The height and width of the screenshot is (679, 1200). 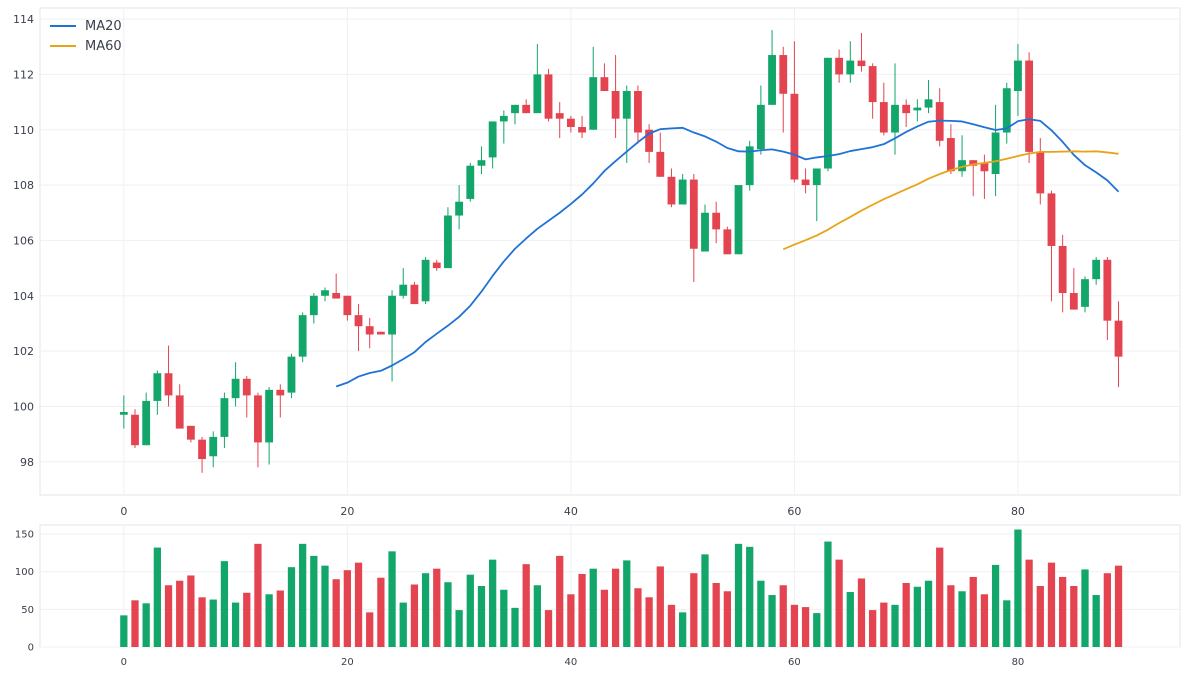 What do you see at coordinates (103, 26) in the screenshot?
I see `legend-ma20-label: MA20` at bounding box center [103, 26].